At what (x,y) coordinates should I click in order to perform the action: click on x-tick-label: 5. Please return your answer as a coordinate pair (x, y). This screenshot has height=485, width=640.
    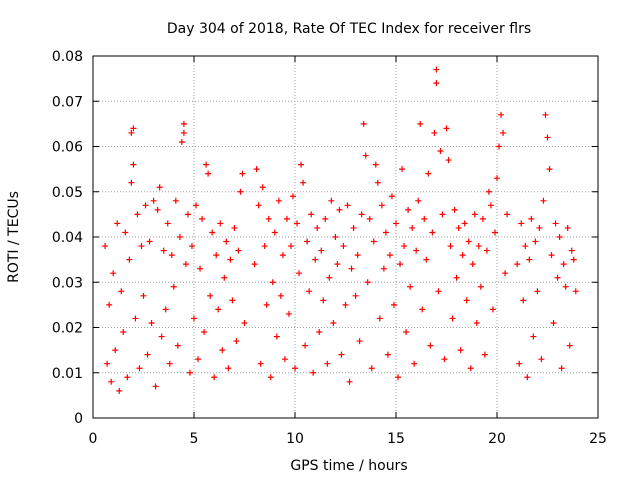
    Looking at the image, I should click on (194, 439).